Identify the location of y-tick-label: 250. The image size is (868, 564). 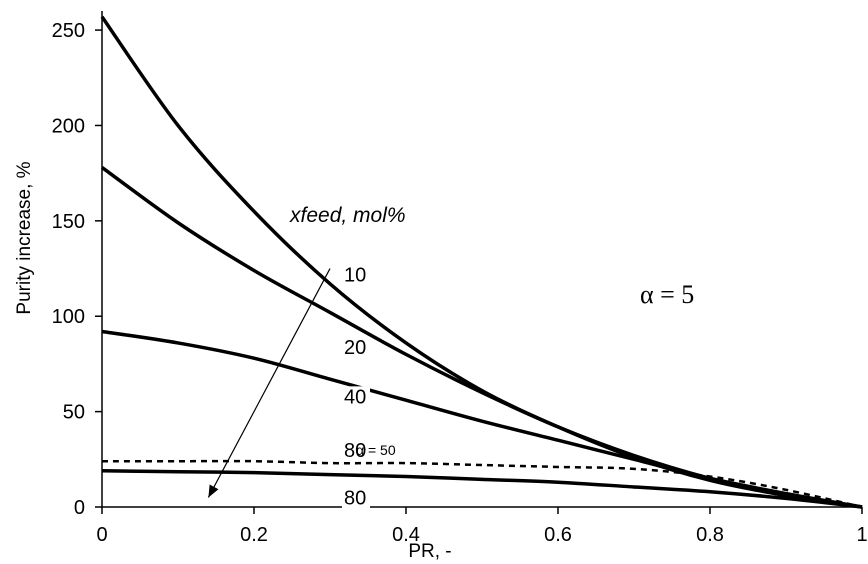
(68, 31).